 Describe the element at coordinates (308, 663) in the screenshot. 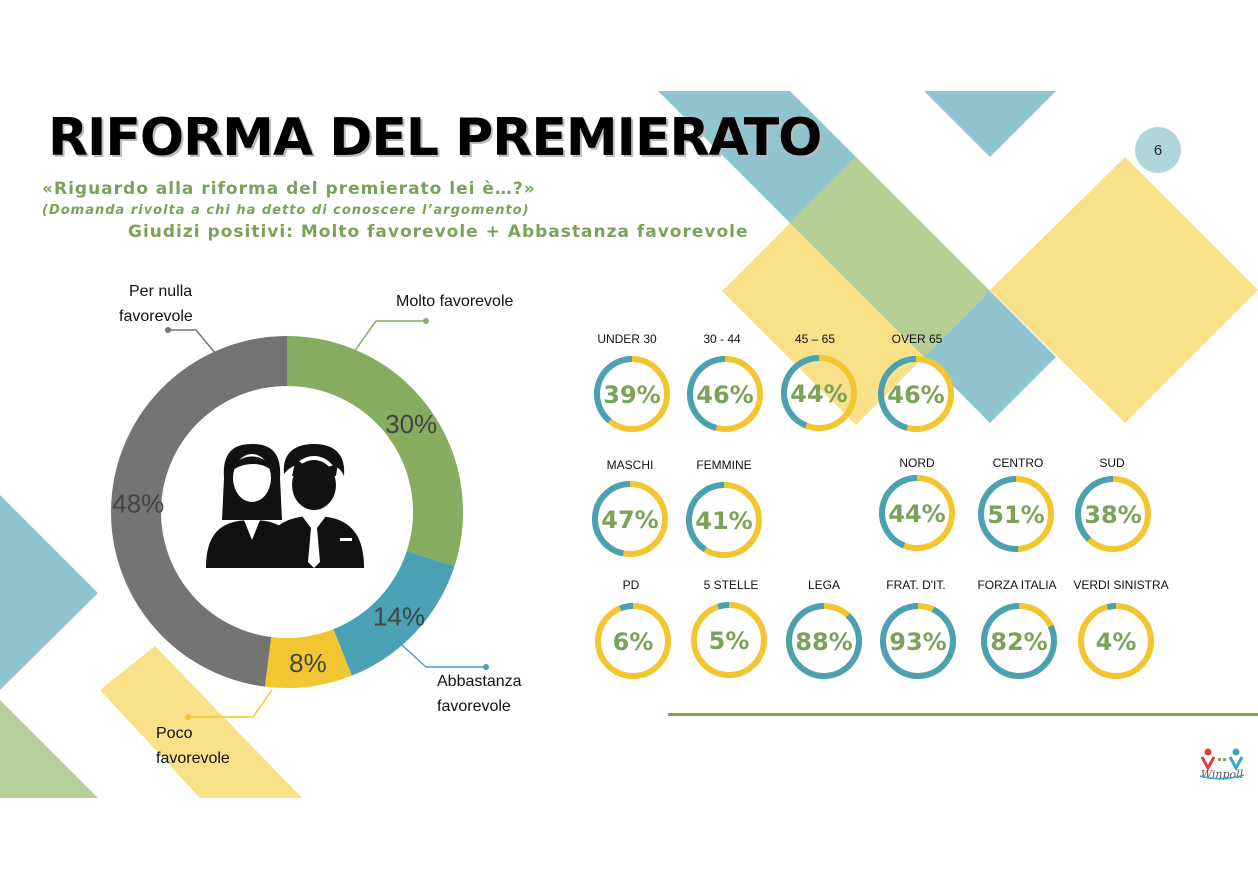

I see `donut-value-poco-favorevole: 8%` at that location.